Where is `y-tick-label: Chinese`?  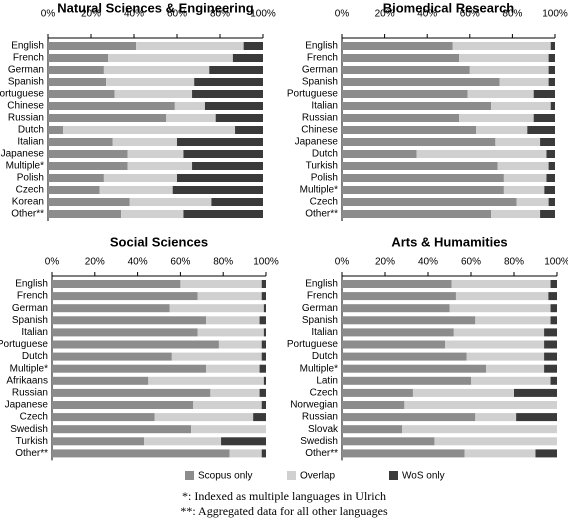 y-tick-label: Chinese is located at coordinates (25, 106).